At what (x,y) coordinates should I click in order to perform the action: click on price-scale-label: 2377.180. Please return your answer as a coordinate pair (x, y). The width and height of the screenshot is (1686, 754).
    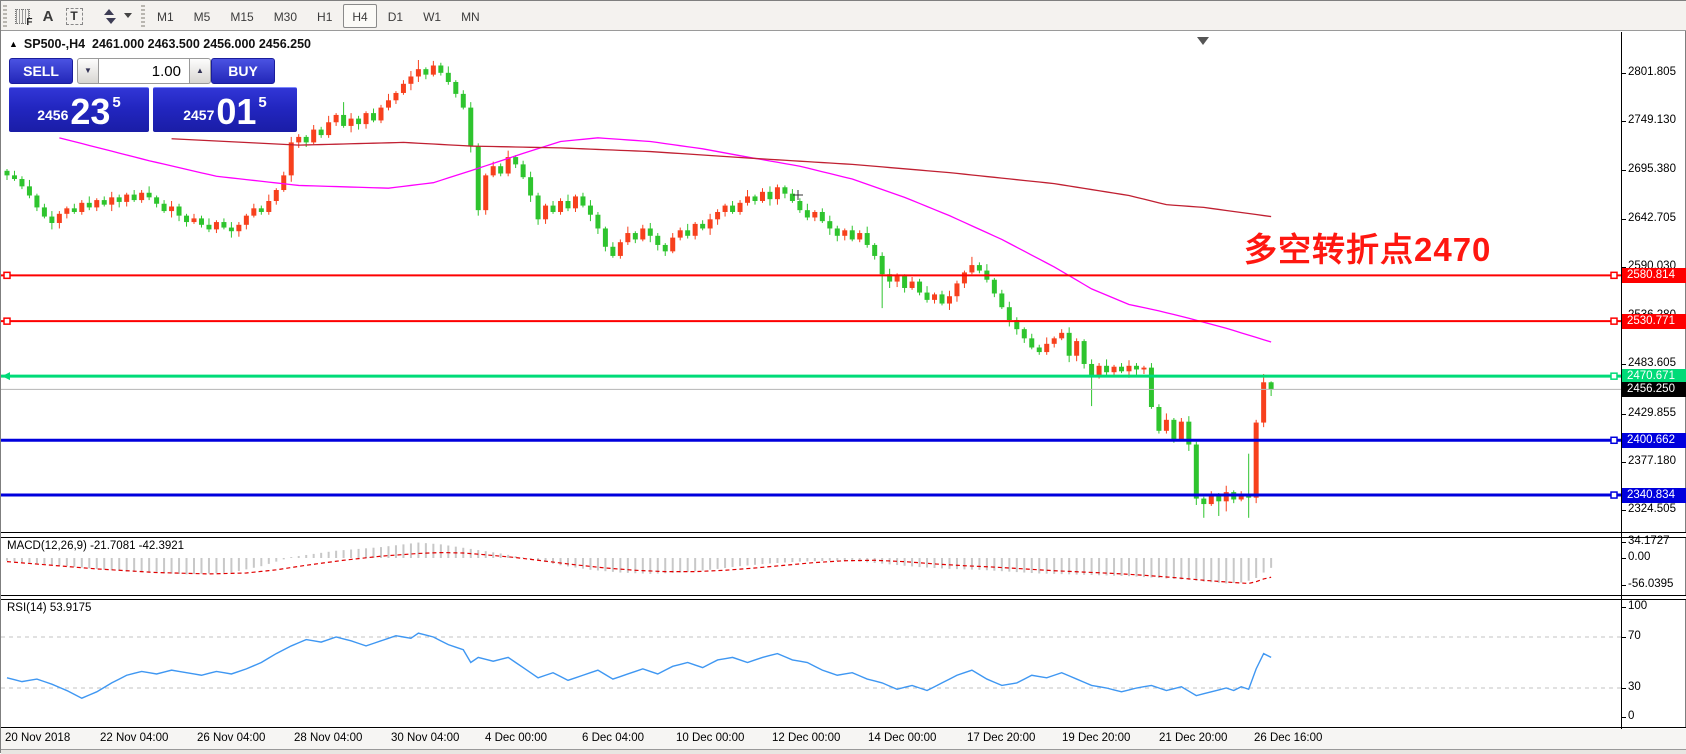
    Looking at the image, I should click on (1652, 460).